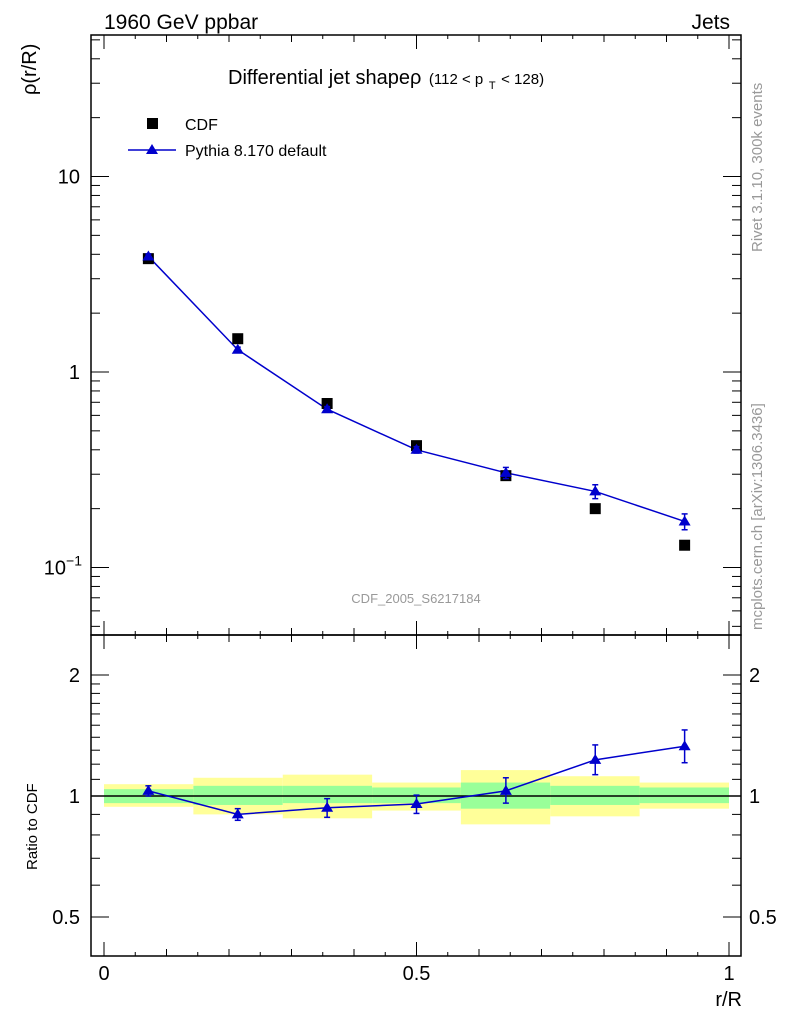 This screenshot has width=786, height=1024. What do you see at coordinates (152, 123) in the screenshot?
I see `legend-marker-cdf` at bounding box center [152, 123].